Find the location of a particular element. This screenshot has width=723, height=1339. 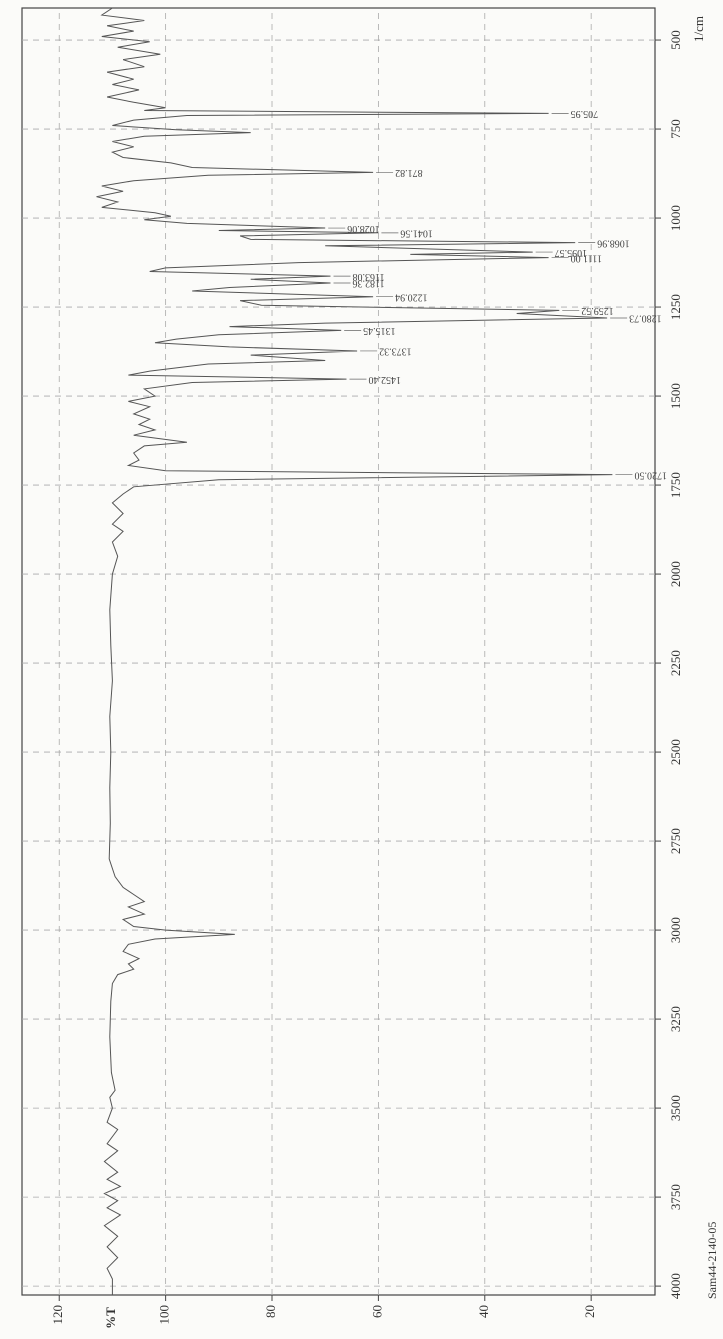

peak-label: 1028.06 is located at coordinates (363, 228).